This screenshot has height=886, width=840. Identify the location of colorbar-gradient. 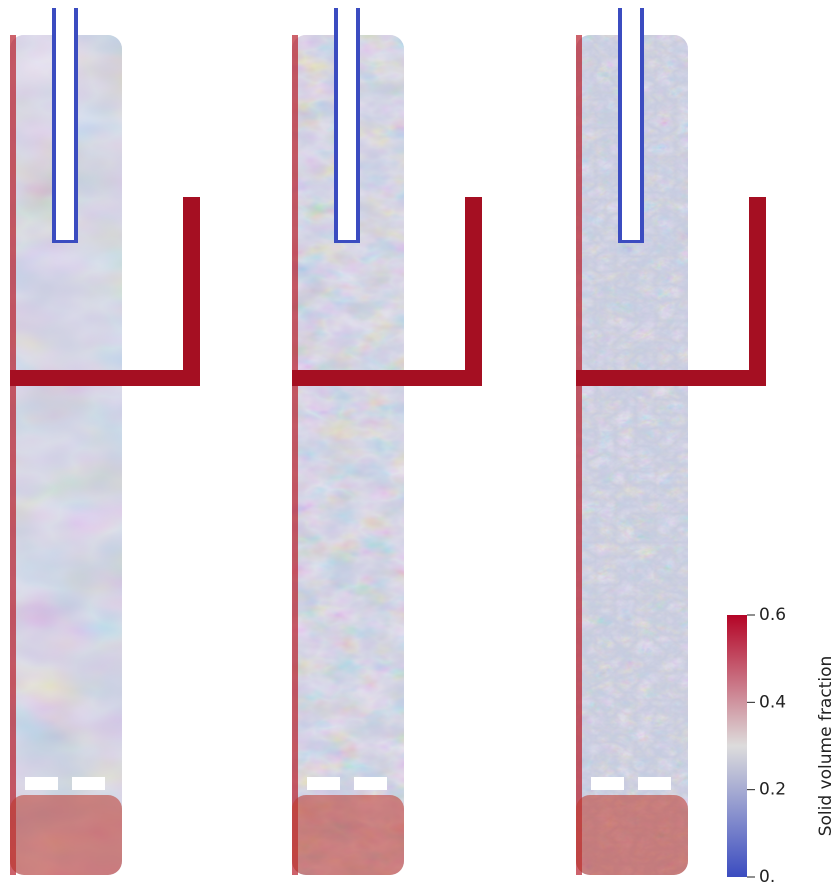
(737, 746).